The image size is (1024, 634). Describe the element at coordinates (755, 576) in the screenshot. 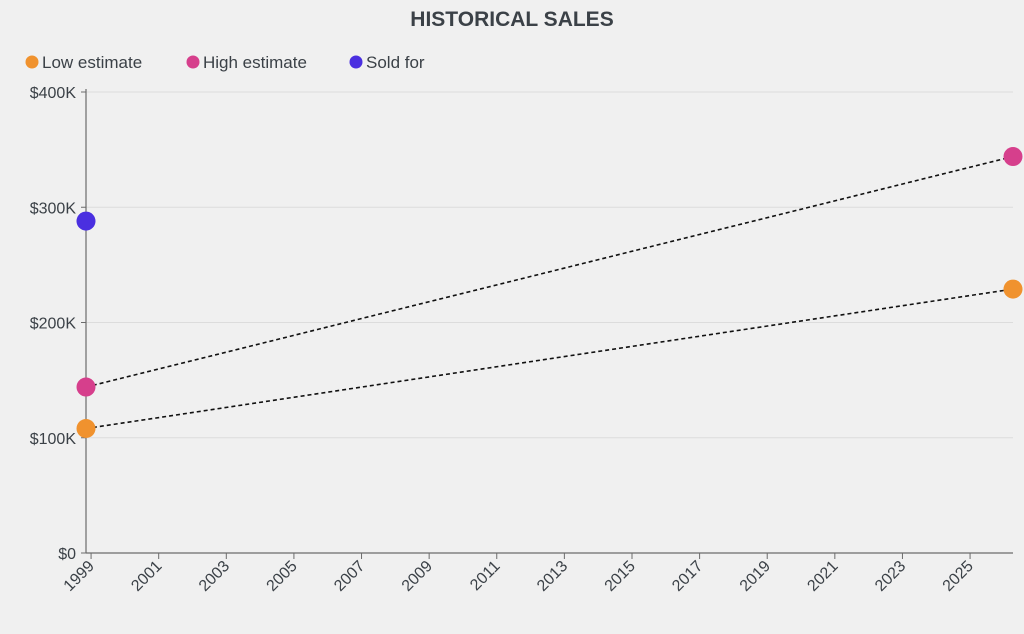

I see `x-tick-label: 2019` at that location.